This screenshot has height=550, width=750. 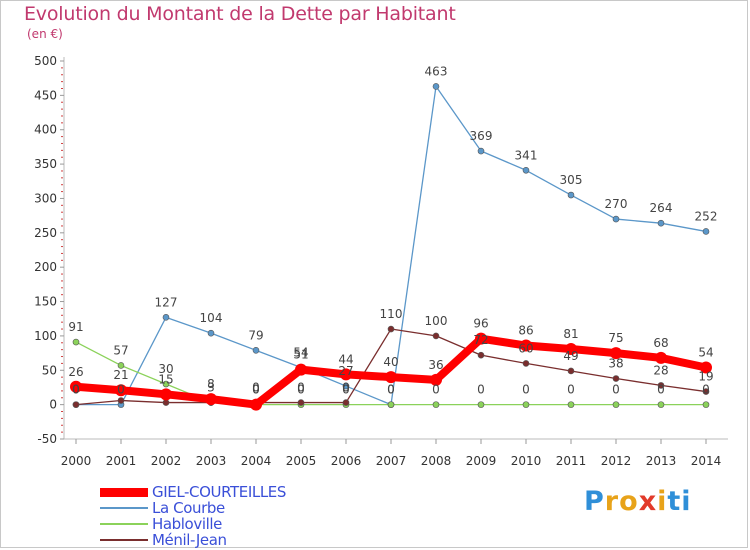 I want to click on y-tick-label: -50, so click(x=47, y=439).